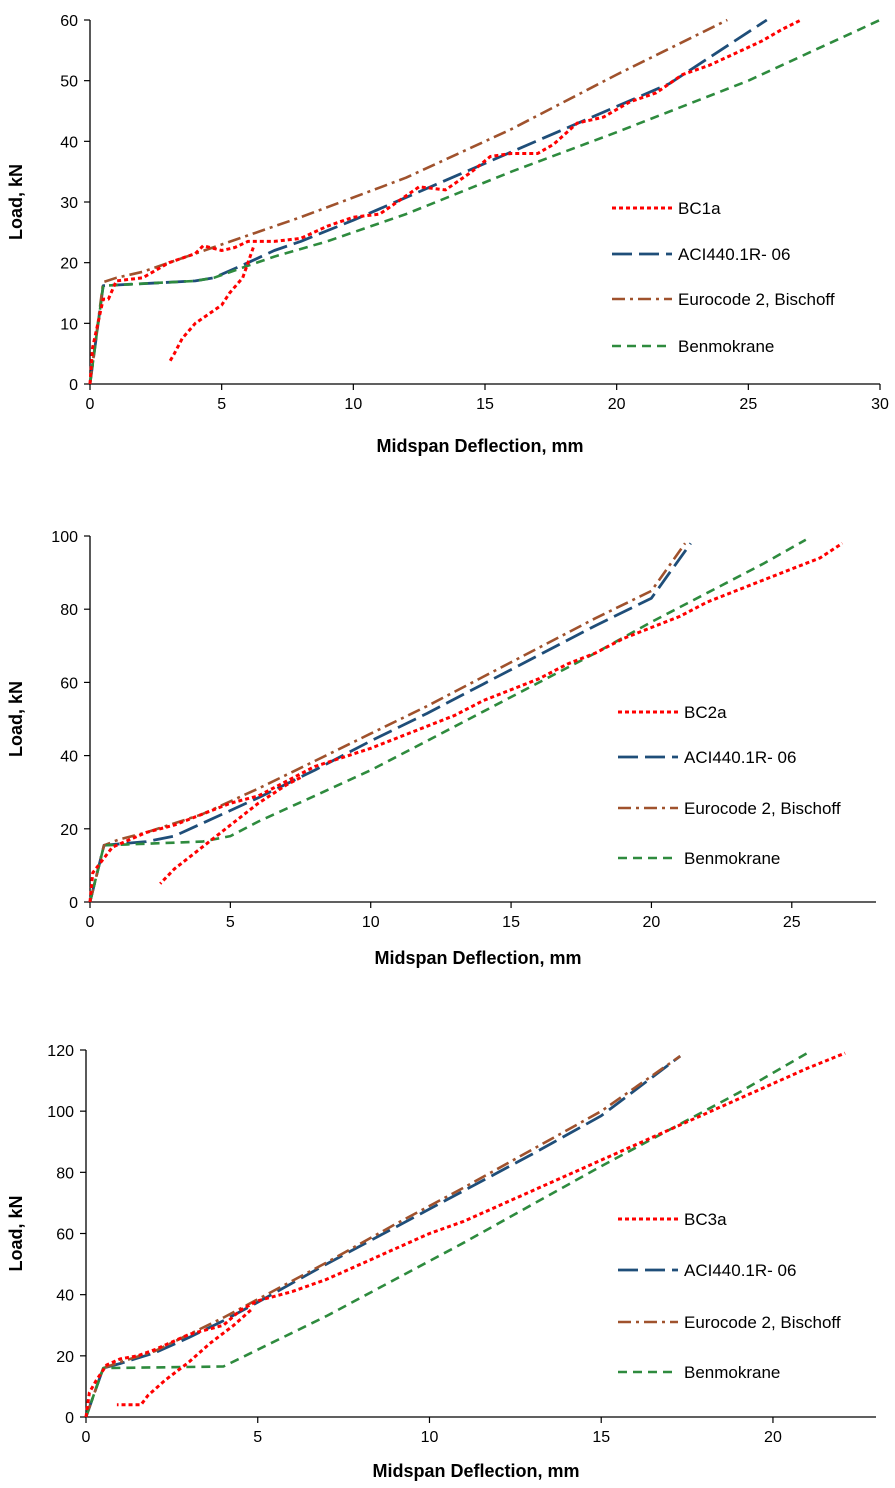 Image resolution: width=895 pixels, height=1488 pixels. I want to click on legend-label: BC1a, so click(699, 208).